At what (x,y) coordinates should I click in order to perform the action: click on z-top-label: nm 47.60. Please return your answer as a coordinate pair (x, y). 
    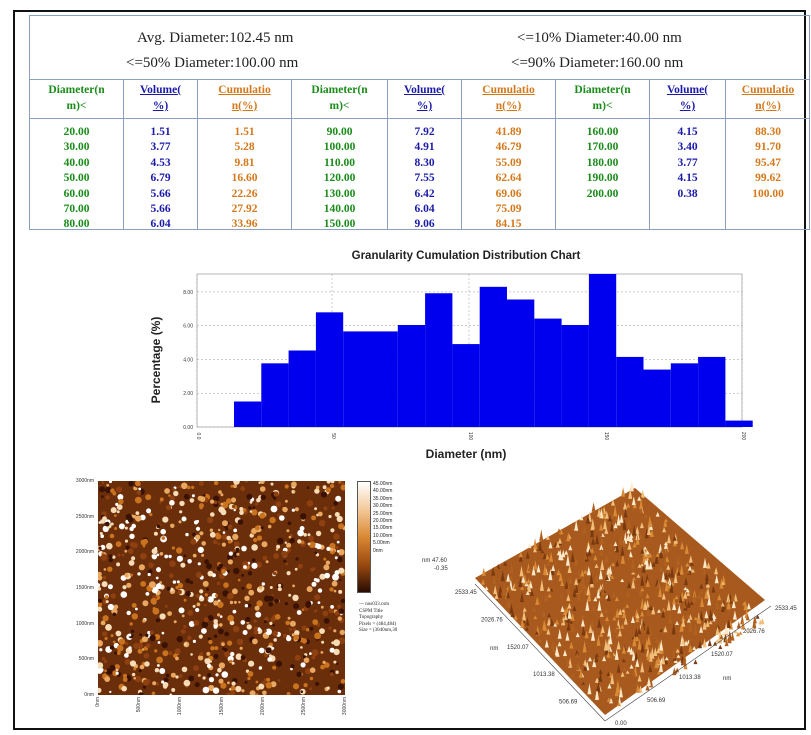
    Looking at the image, I should click on (435, 561).